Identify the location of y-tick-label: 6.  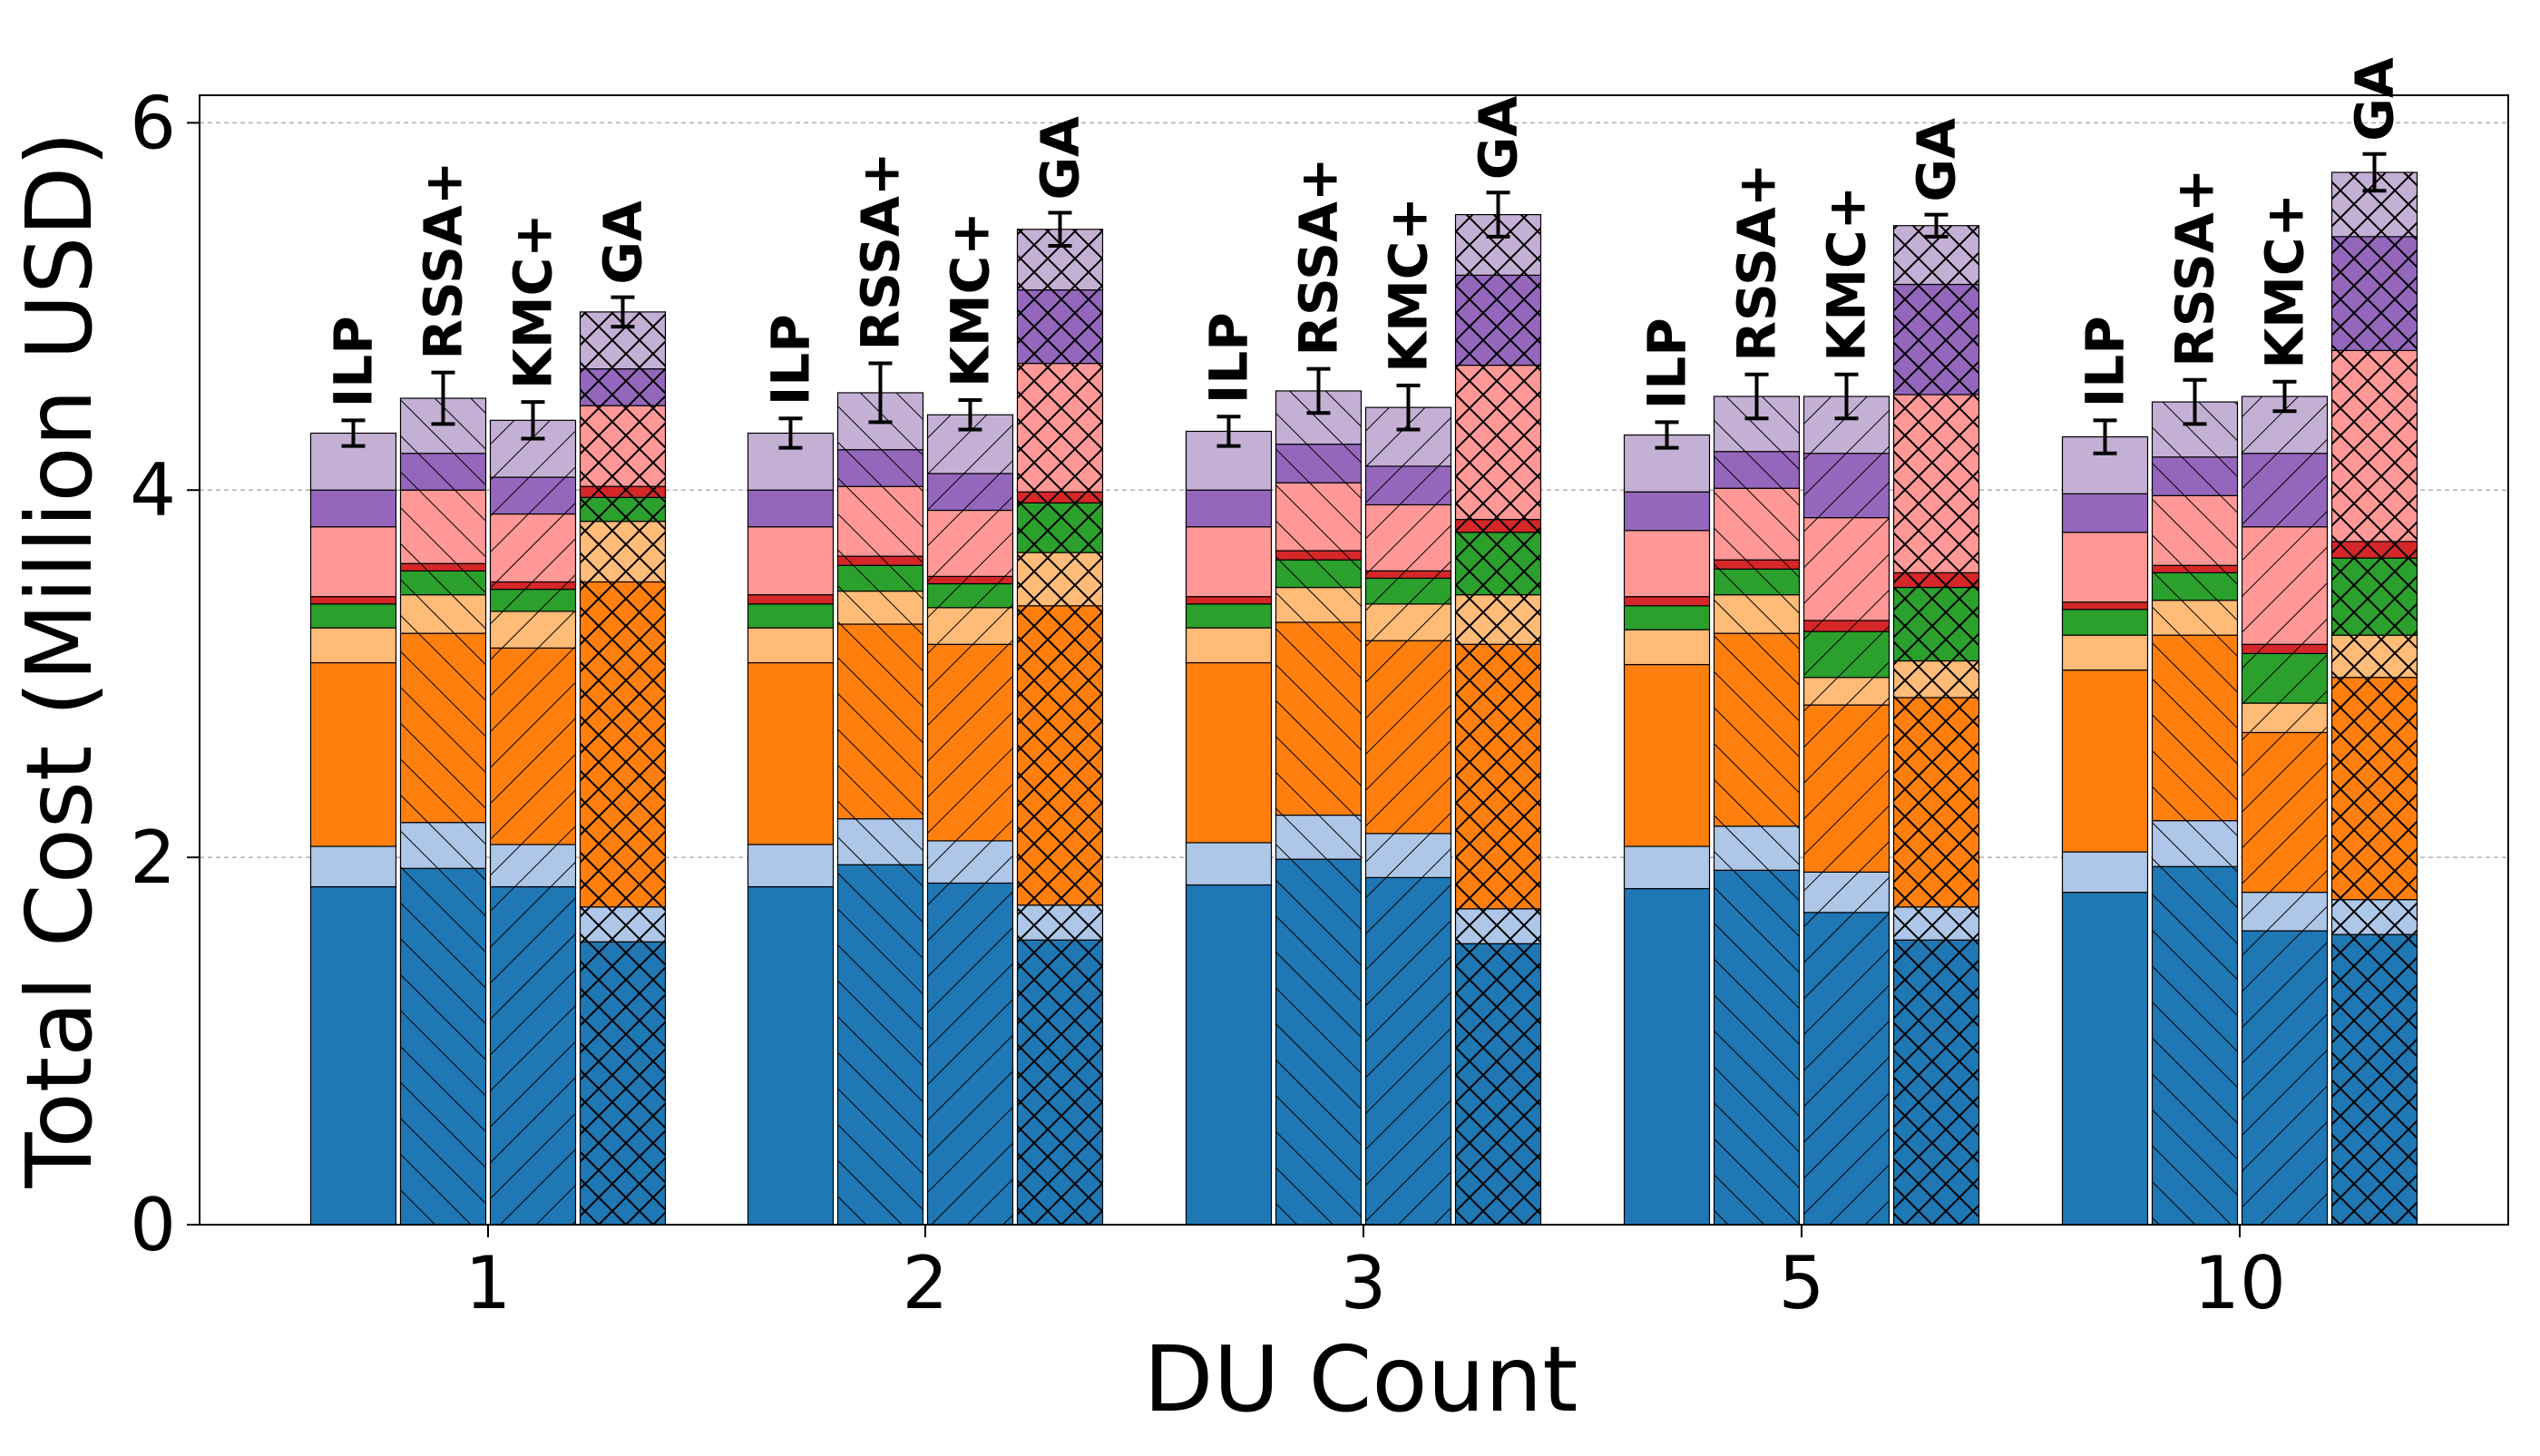
(153, 123).